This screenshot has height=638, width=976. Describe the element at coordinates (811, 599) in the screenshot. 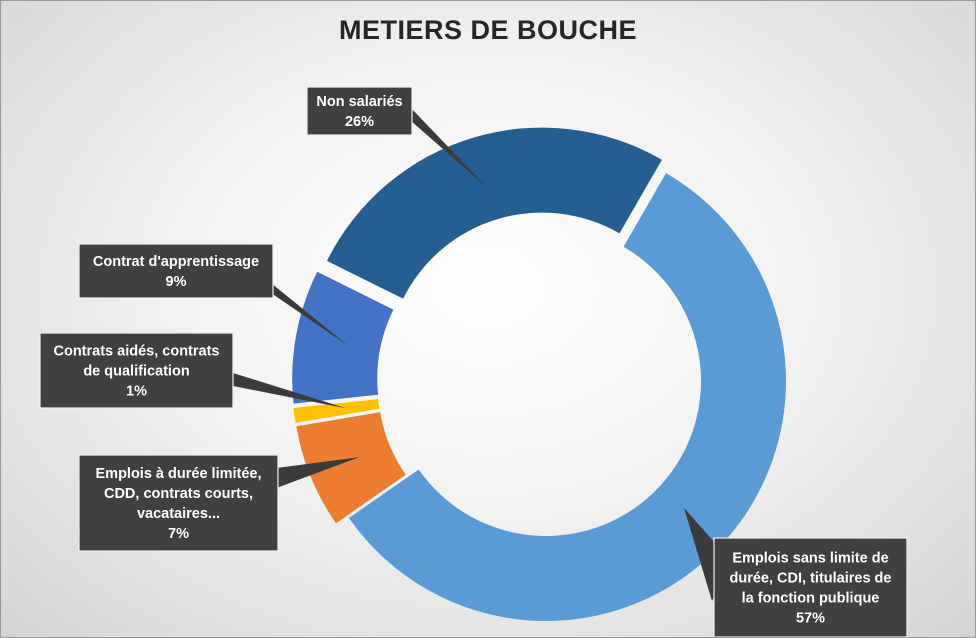

I see `data-label-text: la fonction publique` at that location.